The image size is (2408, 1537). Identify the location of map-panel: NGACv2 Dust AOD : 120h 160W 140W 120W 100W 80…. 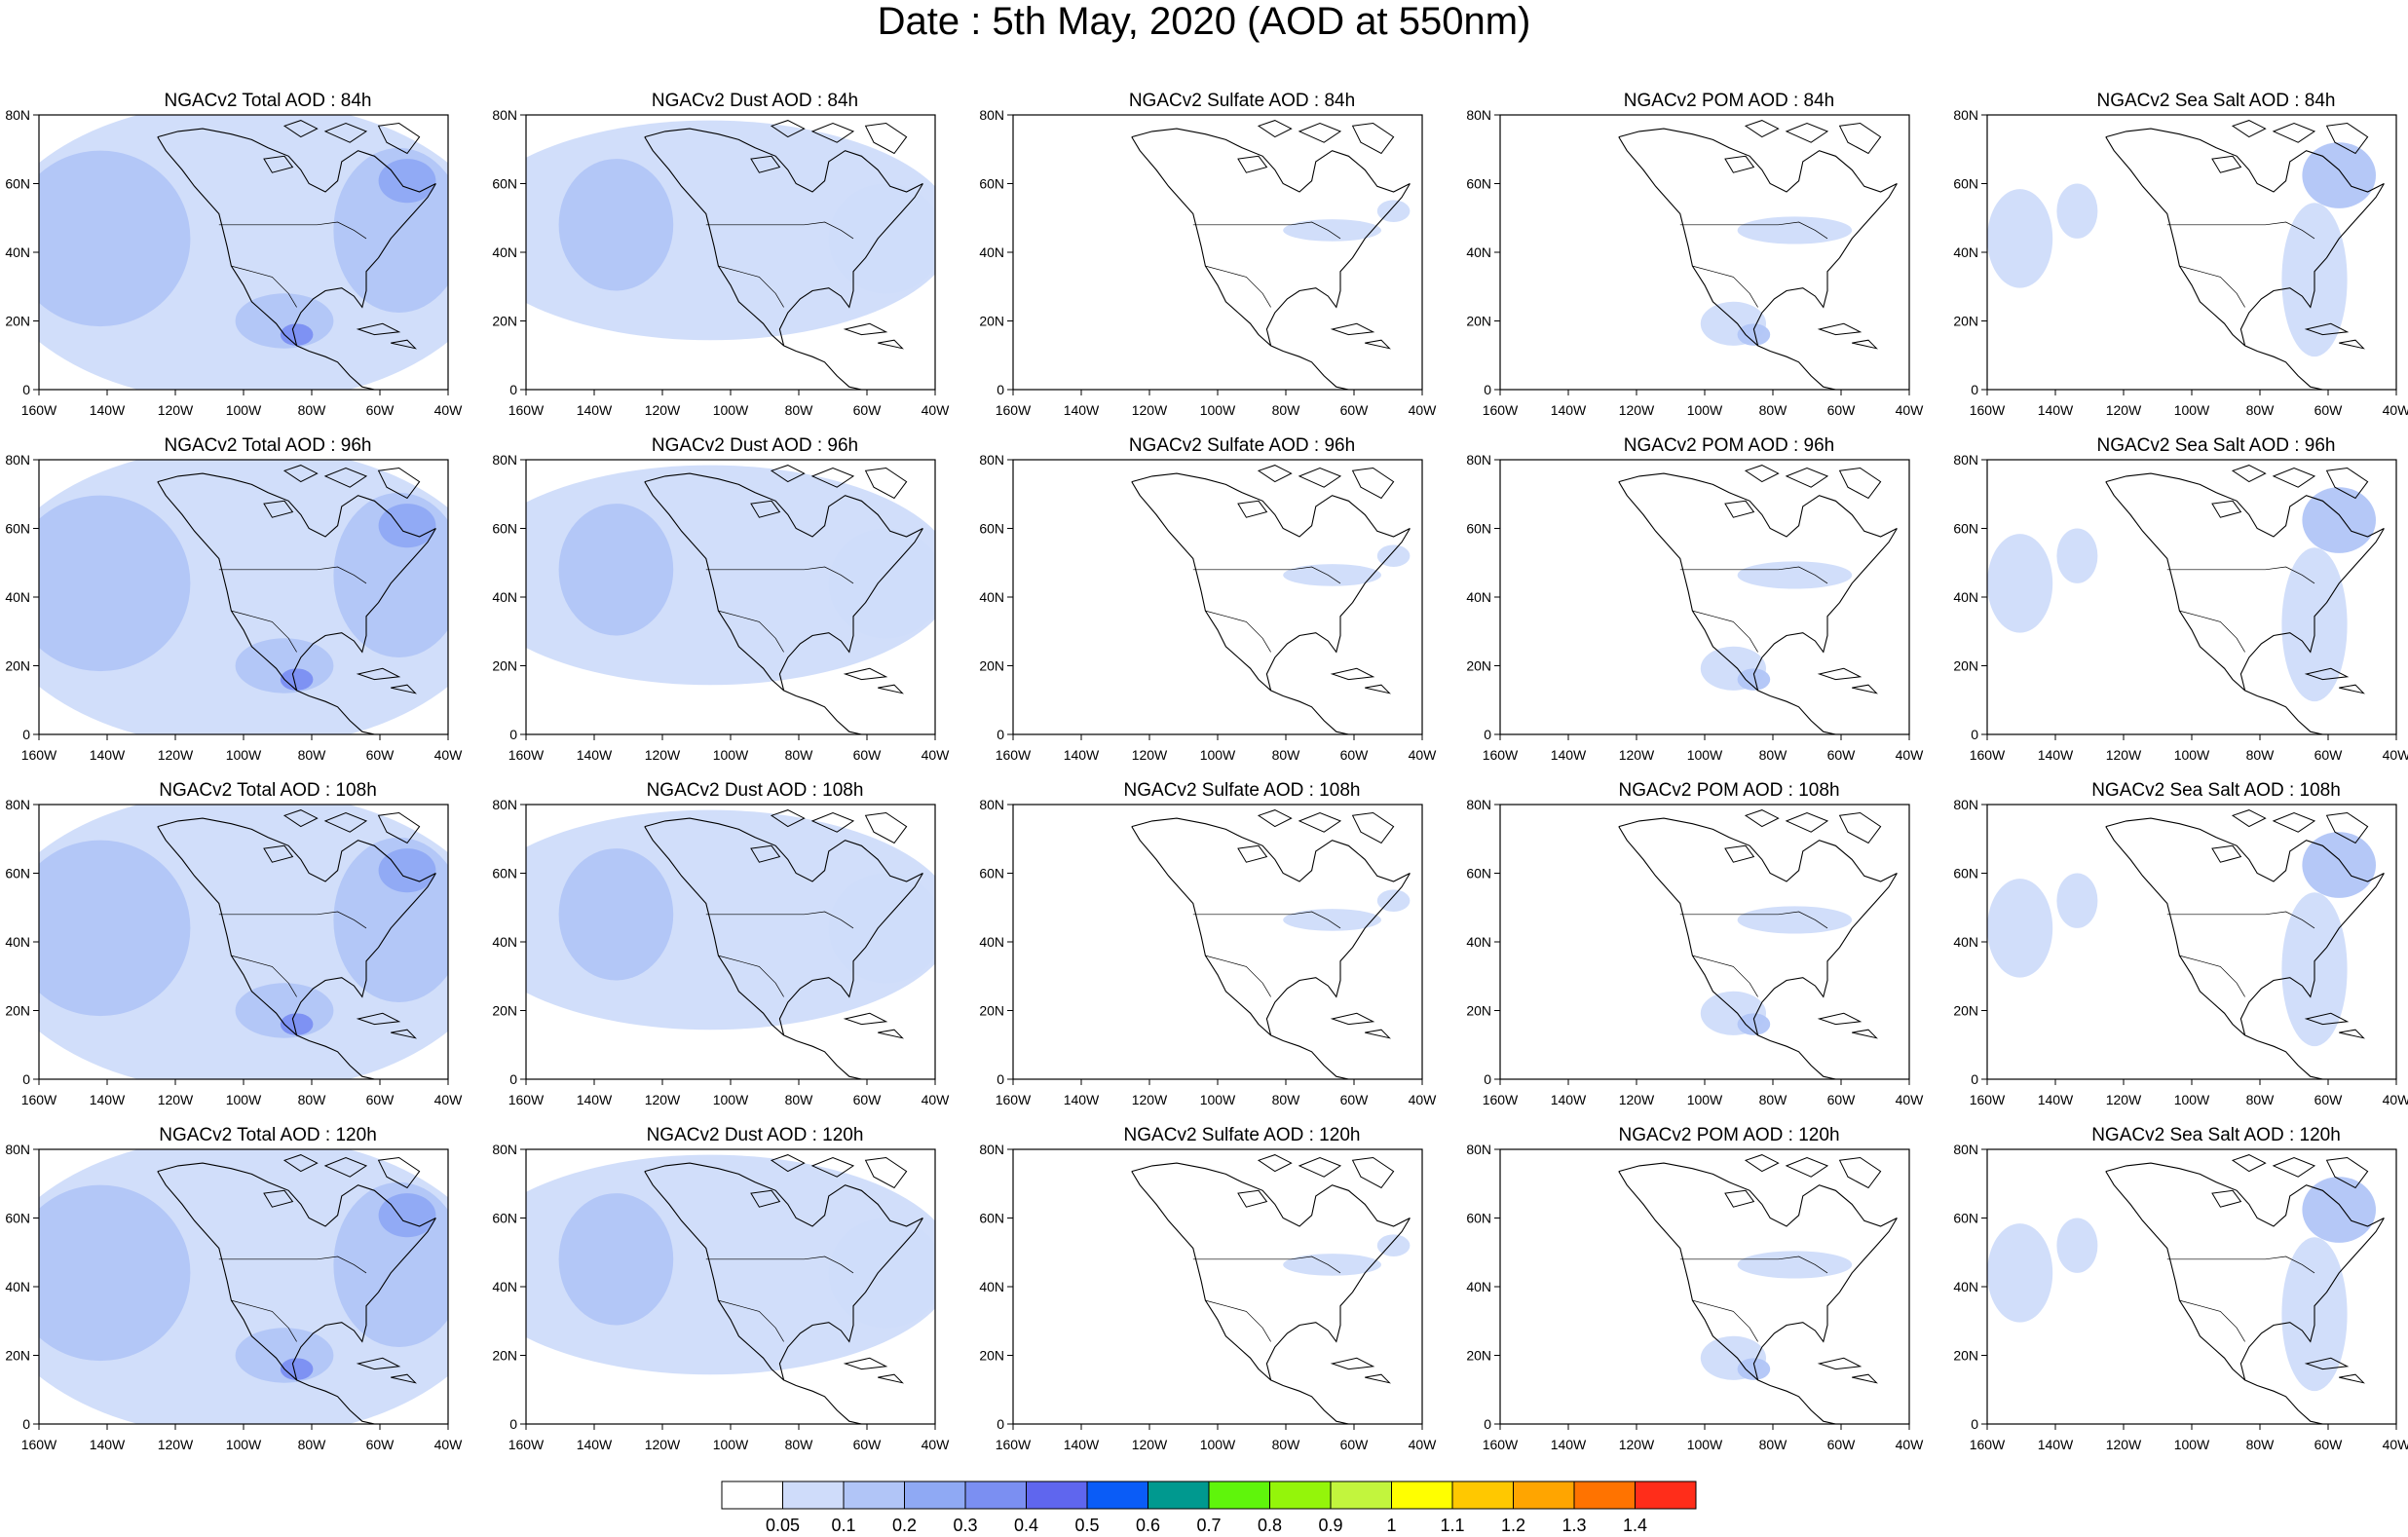
(738, 1292).